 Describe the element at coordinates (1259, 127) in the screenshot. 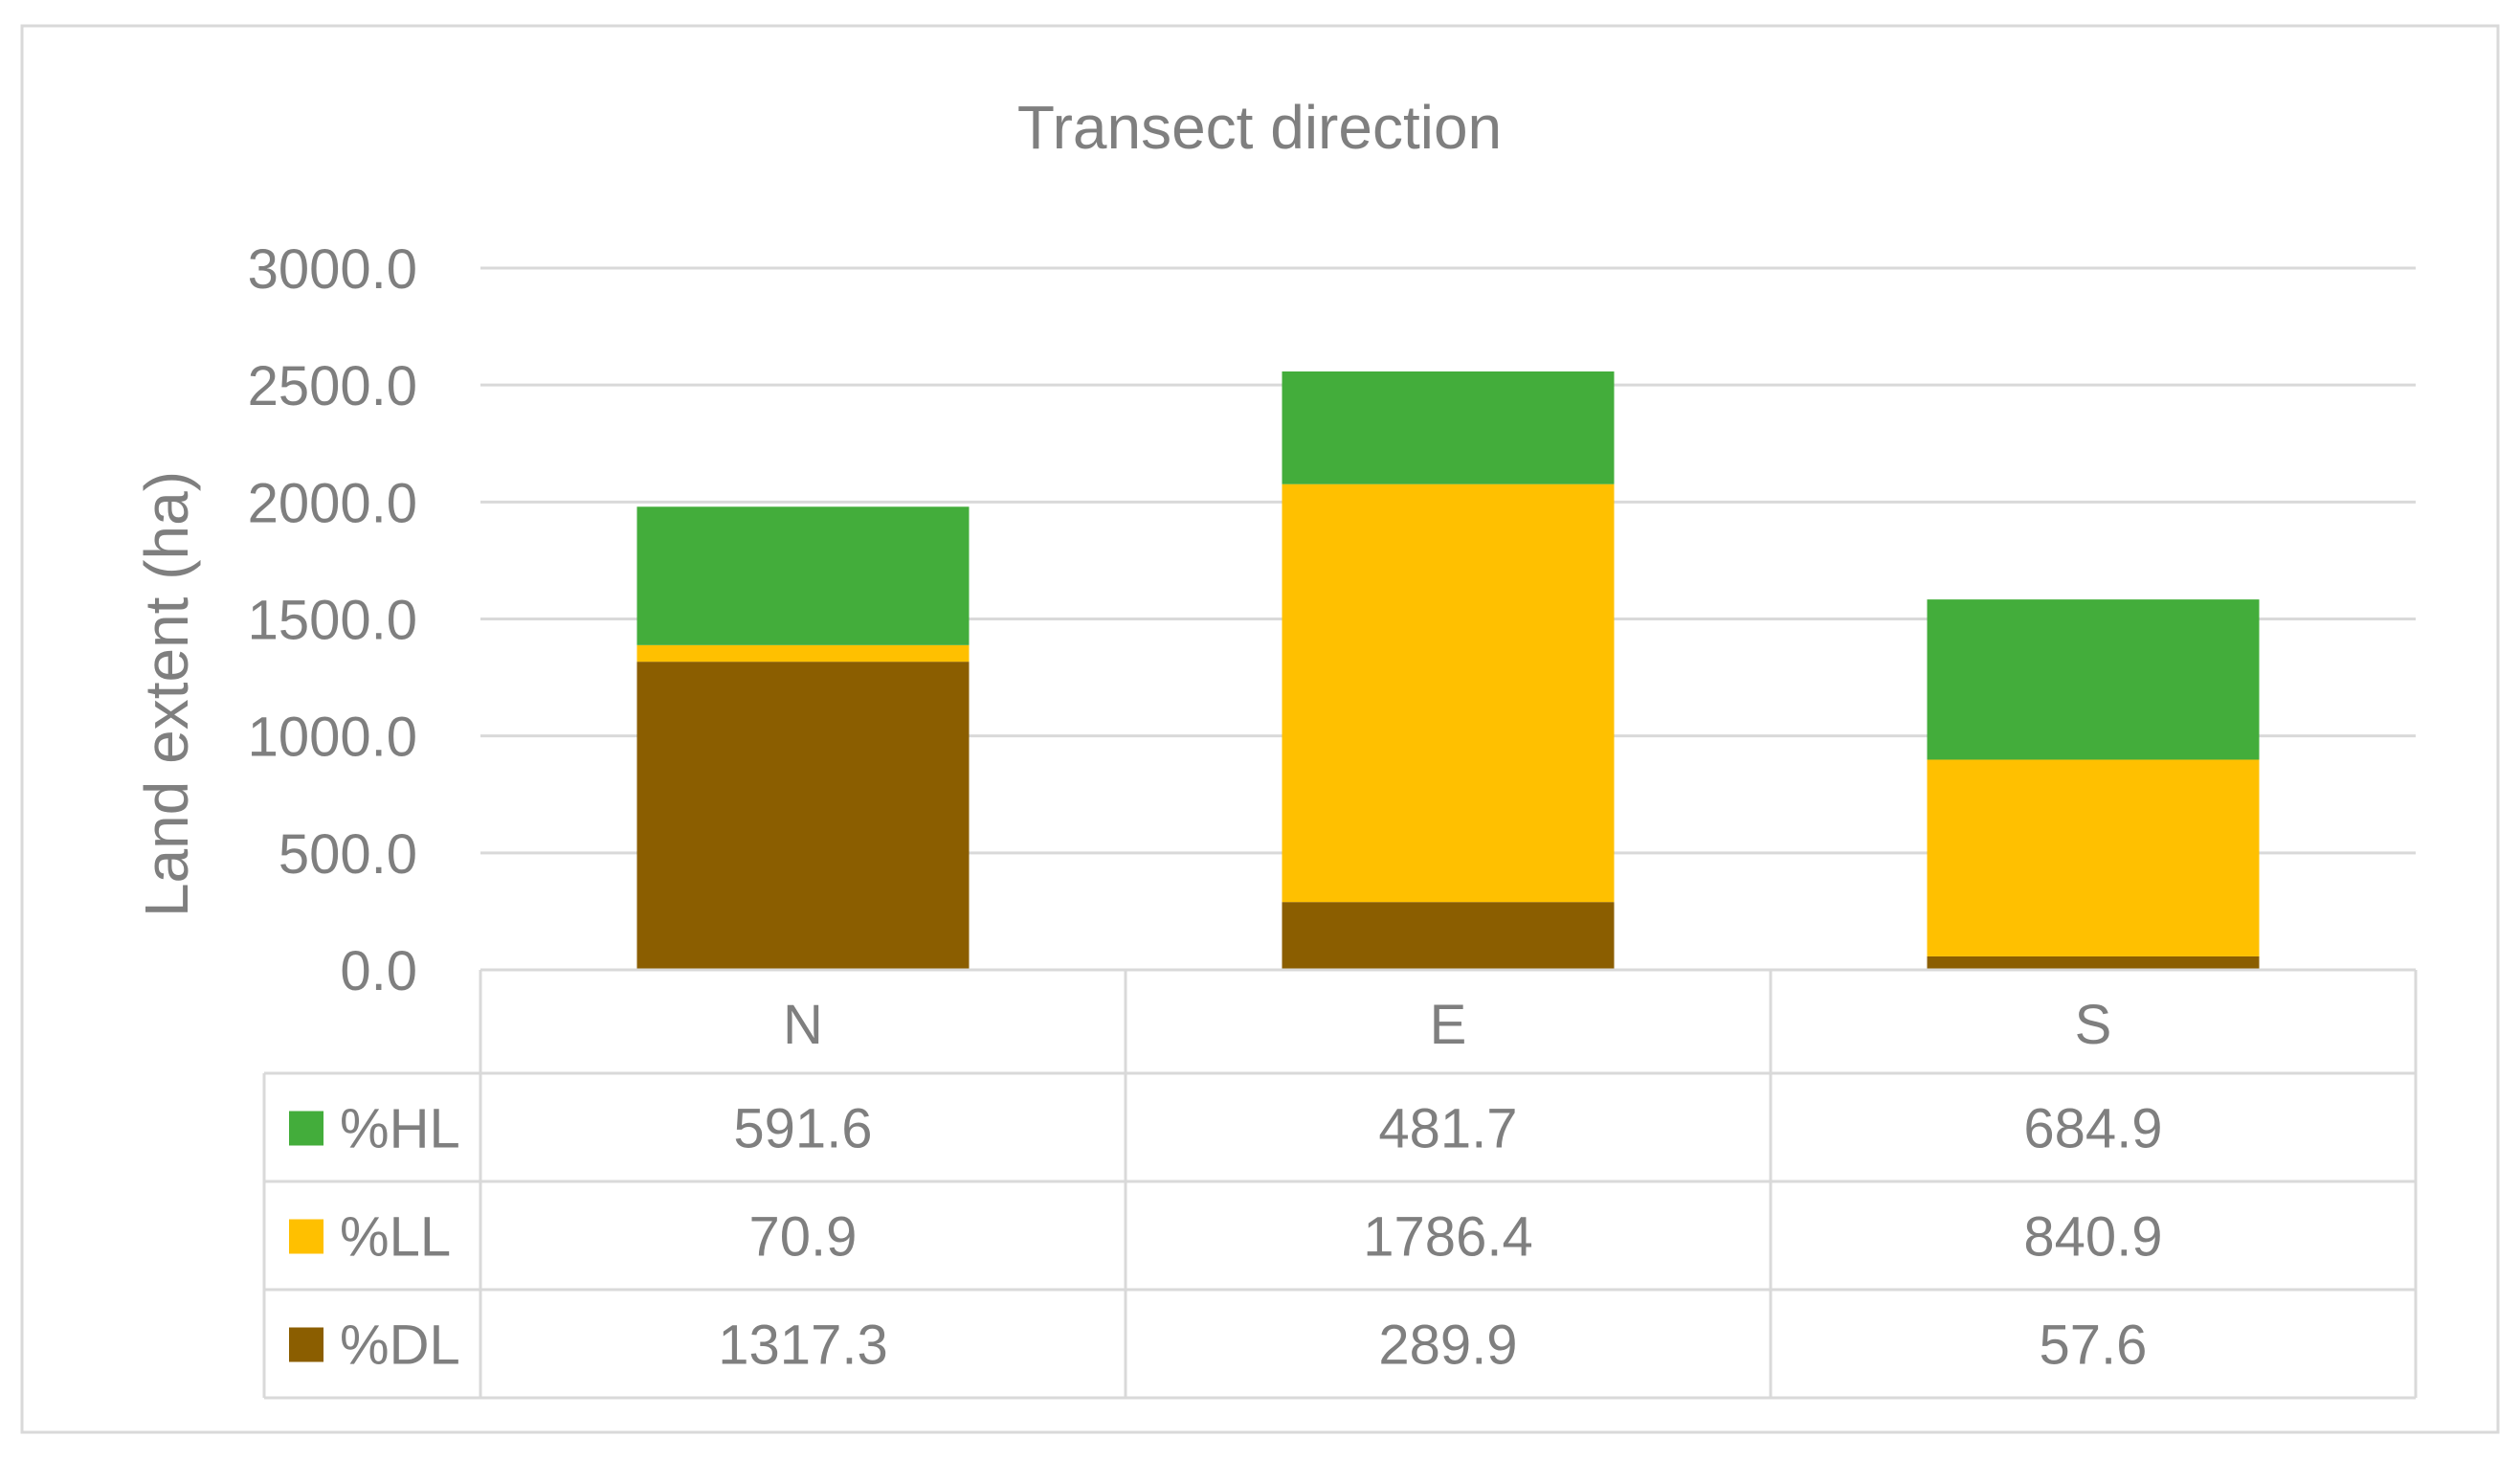

I see `chart-title: Transect direction` at that location.